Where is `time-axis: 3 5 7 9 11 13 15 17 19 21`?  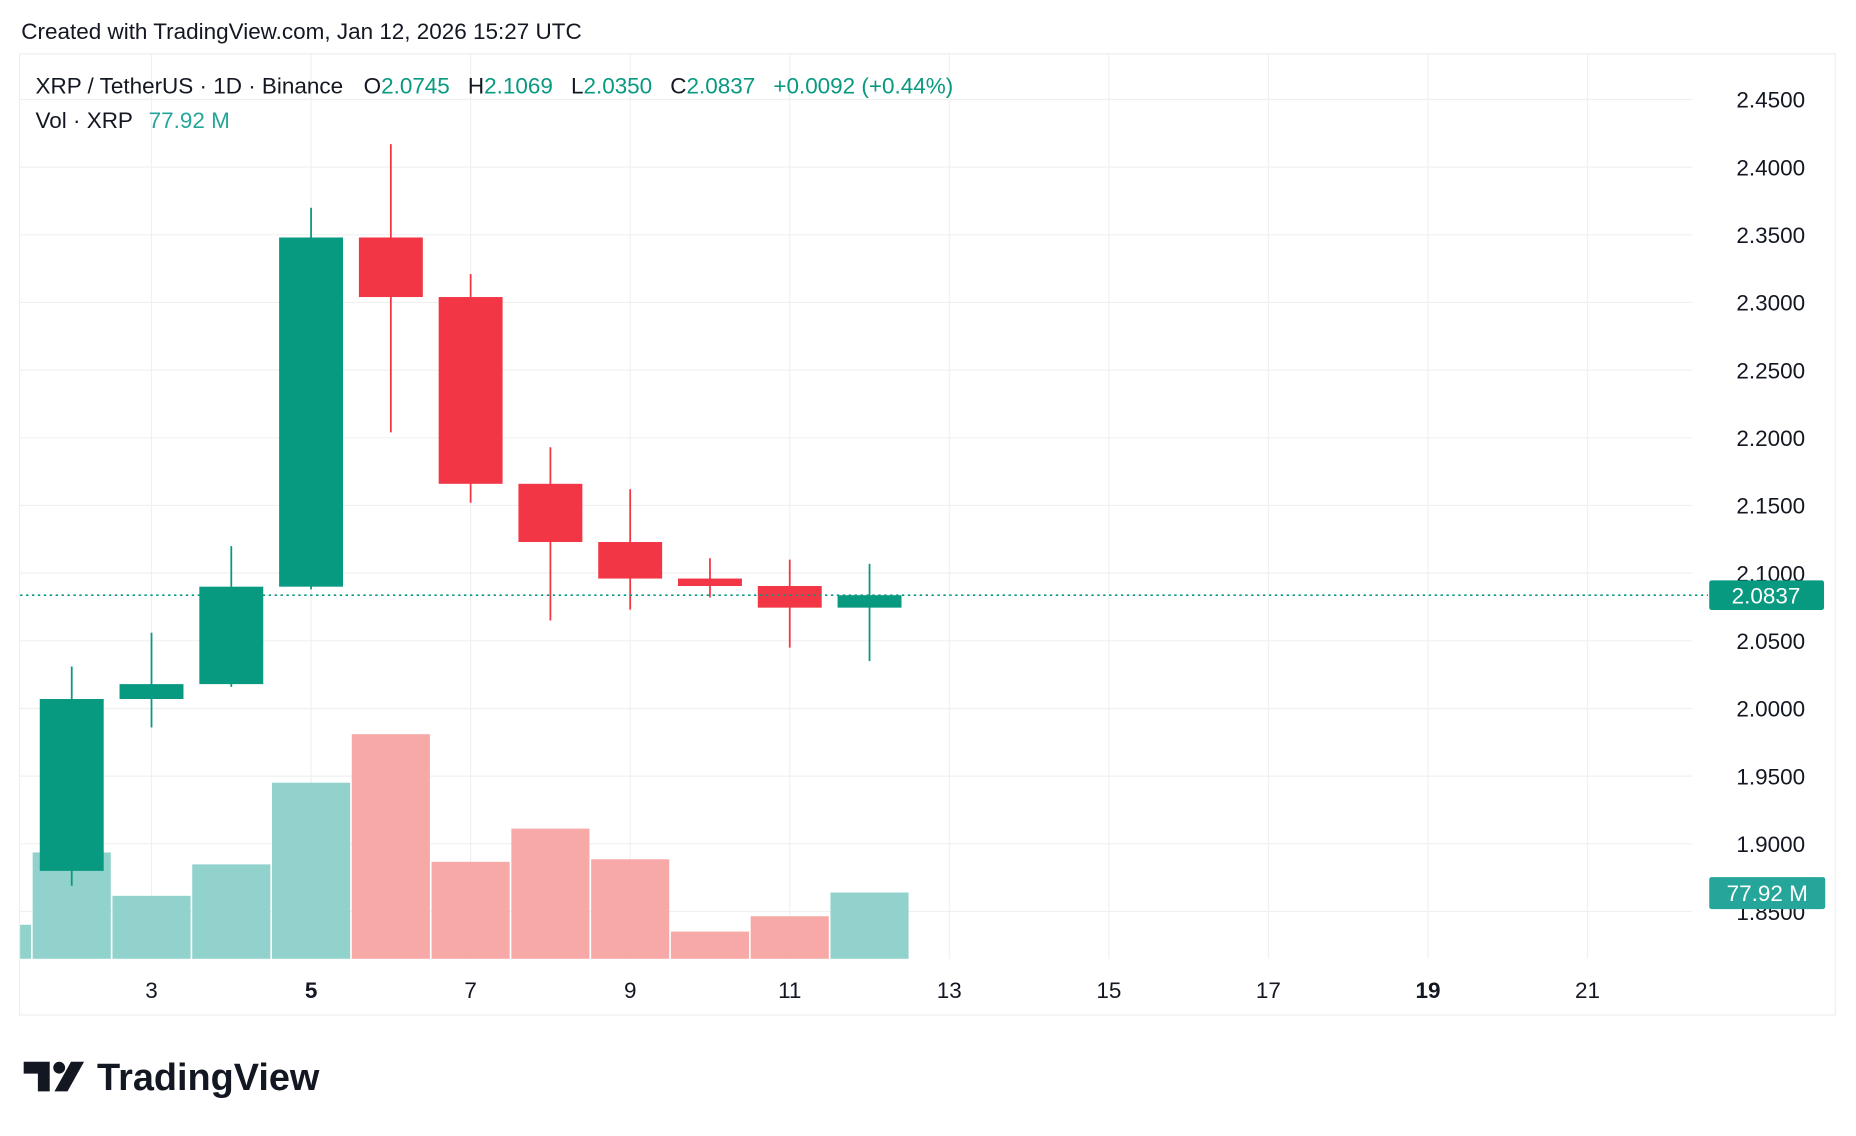
time-axis: 3 5 7 9 11 13 15 17 19 21 is located at coordinates (872, 990).